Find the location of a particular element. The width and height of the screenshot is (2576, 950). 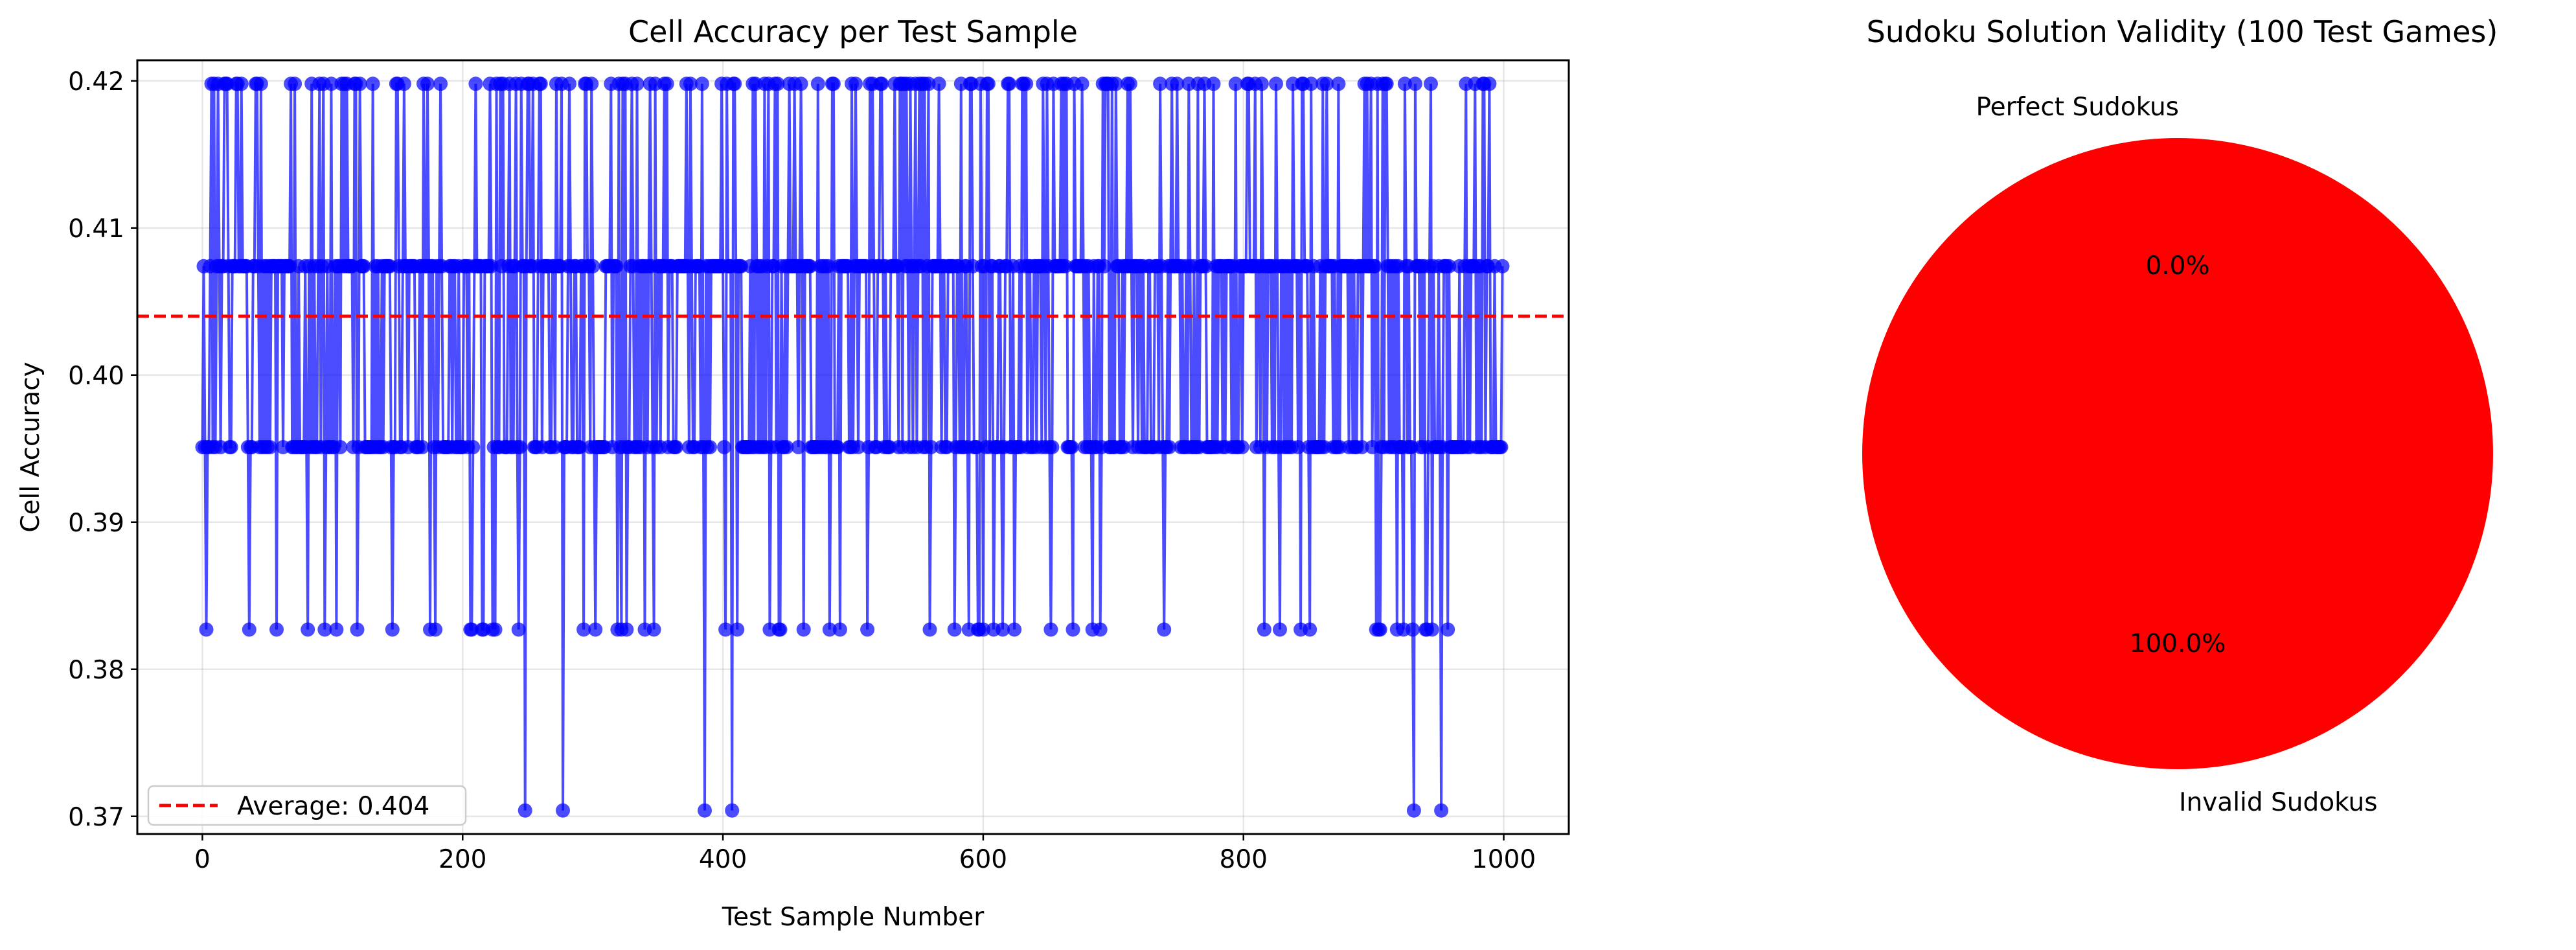

legend-box is located at coordinates (307, 805).